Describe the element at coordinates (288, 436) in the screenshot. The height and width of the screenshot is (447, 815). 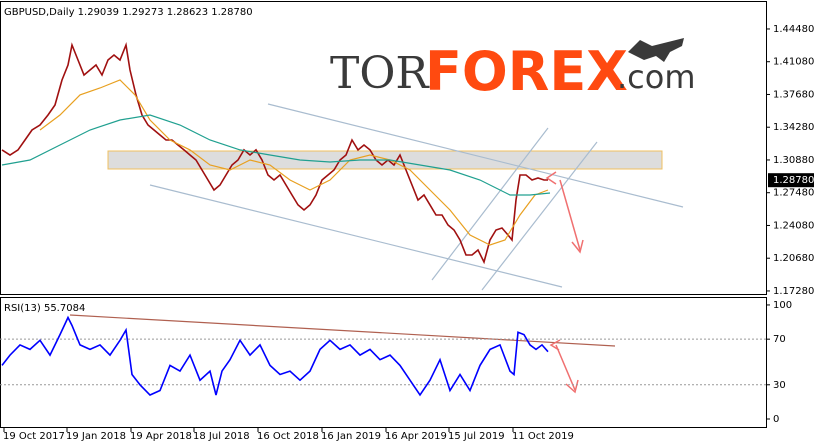
I see `x-tick-label: 16 Oct 2018` at that location.